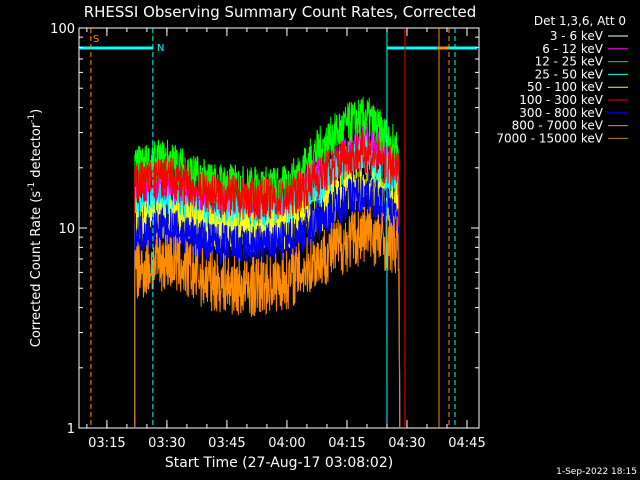  Describe the element at coordinates (596, 472) in the screenshot. I see `footer-date: 1-Sep-2022 18:15` at that location.